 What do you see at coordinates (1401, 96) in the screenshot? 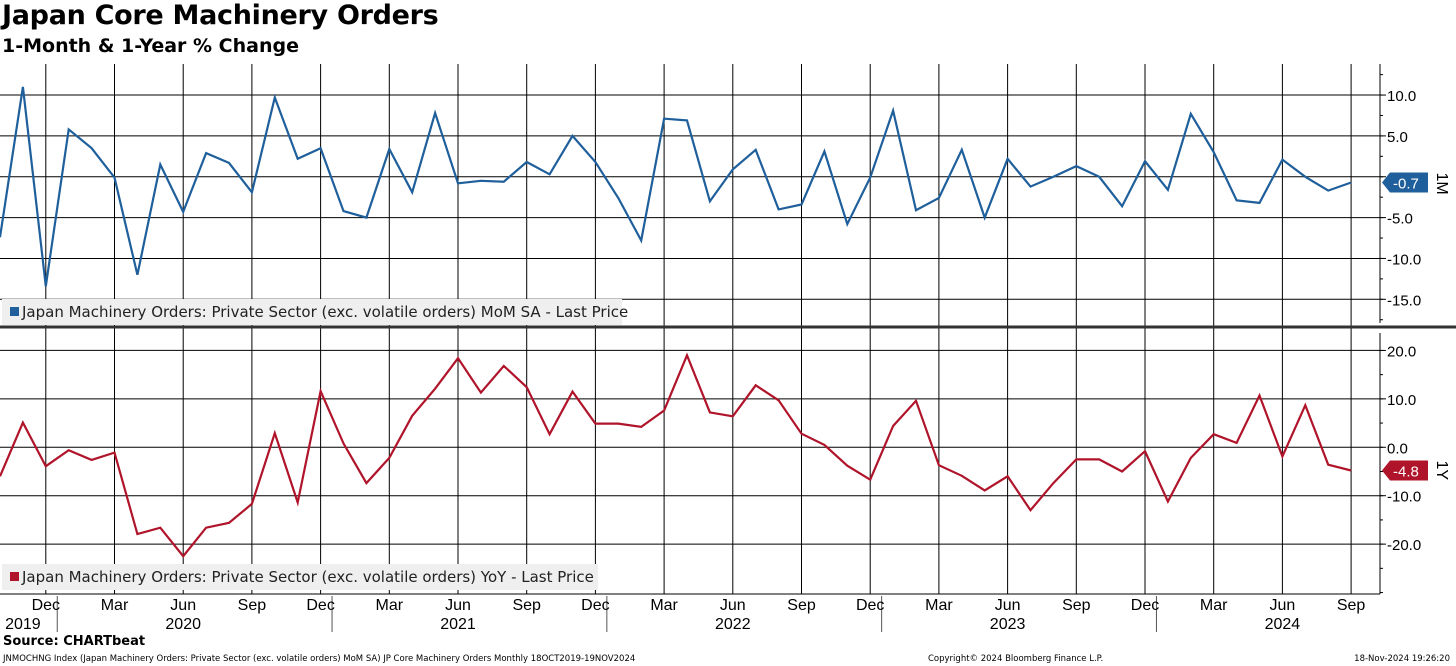
I see `y-tick-label: 10.0` at bounding box center [1401, 96].